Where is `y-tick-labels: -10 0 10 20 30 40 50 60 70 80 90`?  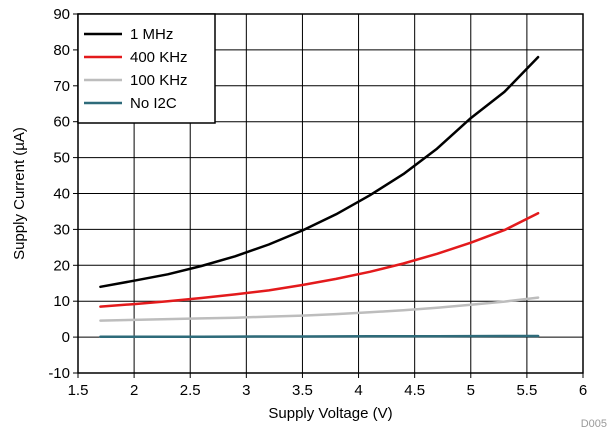 y-tick-labels: -10 0 10 20 30 40 50 60 70 80 90 is located at coordinates (59, 194).